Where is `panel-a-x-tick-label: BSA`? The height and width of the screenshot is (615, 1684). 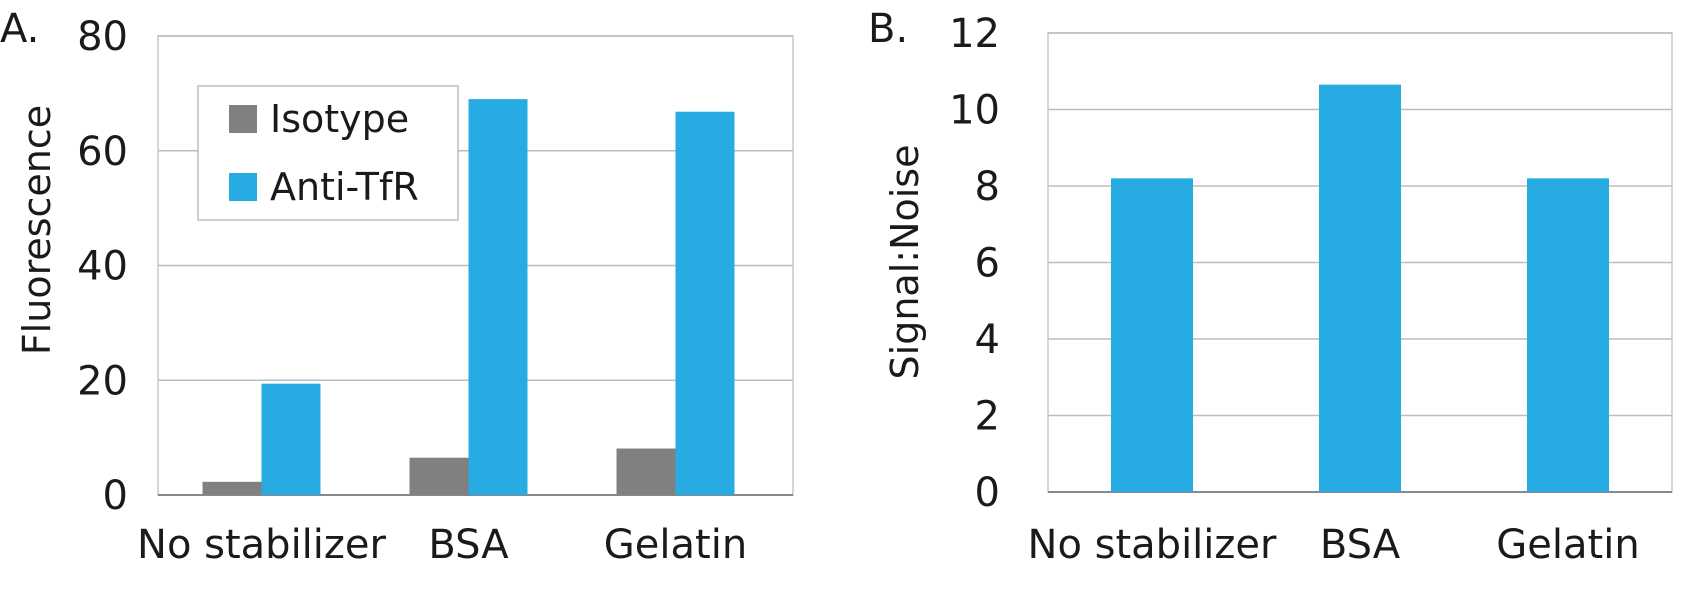 panel-a-x-tick-label: BSA is located at coordinates (468, 545).